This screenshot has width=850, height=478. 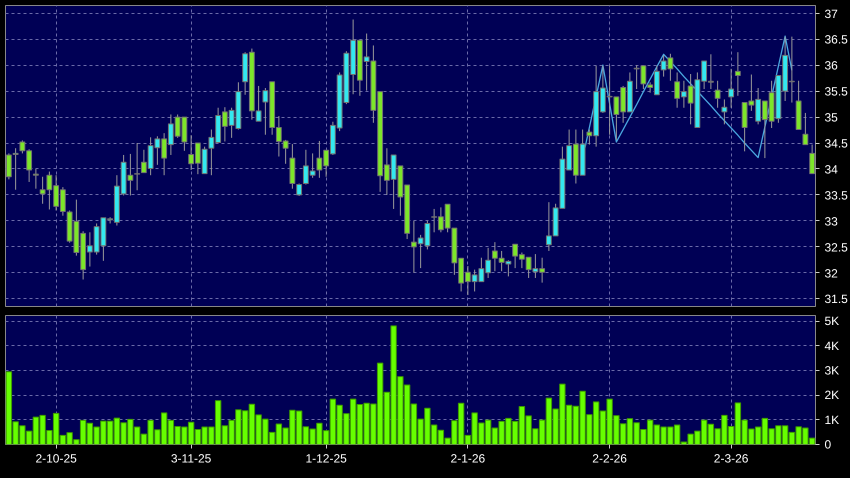 I want to click on x-tick-label: 2-10-25, so click(x=56, y=459).